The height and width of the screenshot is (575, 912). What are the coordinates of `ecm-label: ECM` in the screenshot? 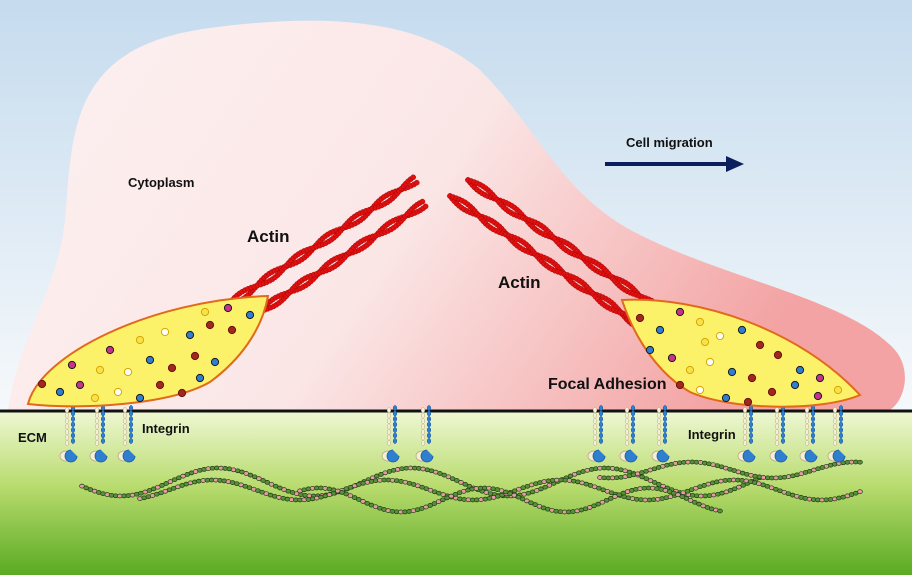 It's located at (32, 437).